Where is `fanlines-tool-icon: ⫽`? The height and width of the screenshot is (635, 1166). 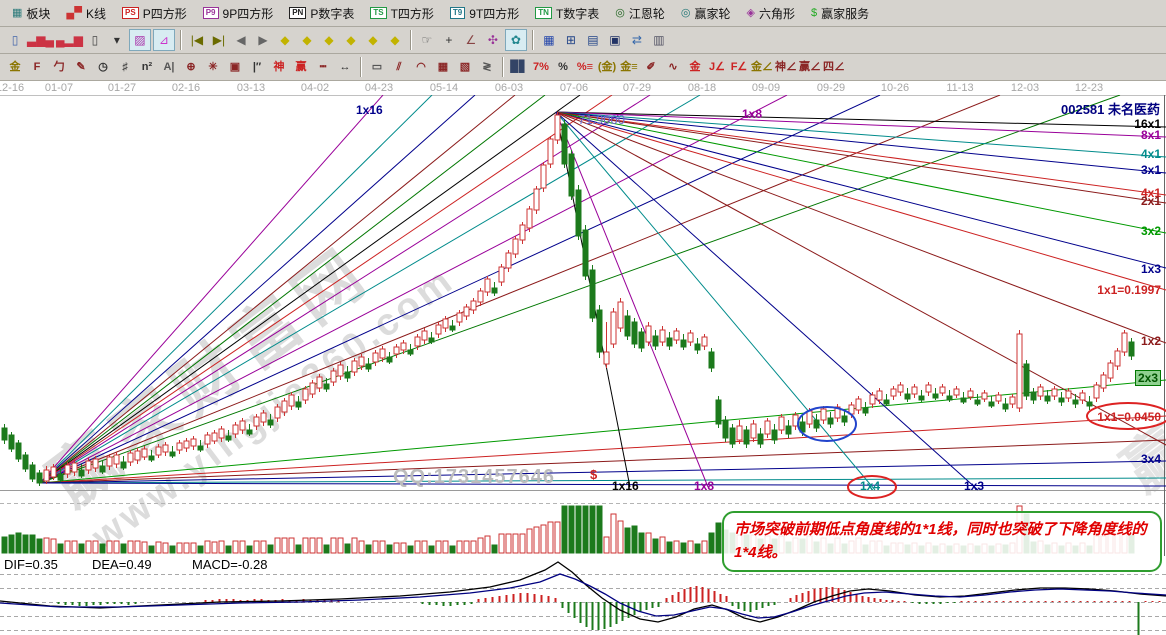
fanlines-tool-icon: ⫽ is located at coordinates (399, 67).